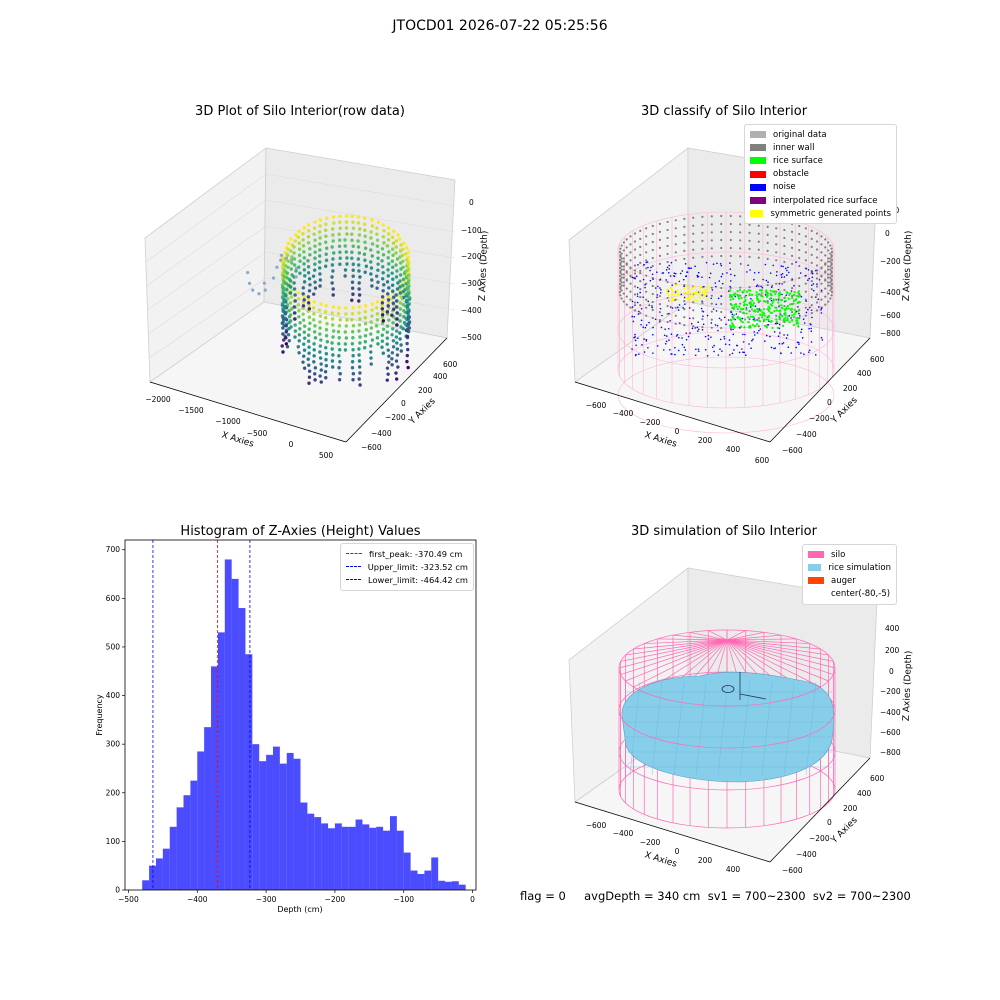 This screenshot has width=1000, height=1000. What do you see at coordinates (861, 594) in the screenshot?
I see `legend-entry: center(-80,-5)` at bounding box center [861, 594].